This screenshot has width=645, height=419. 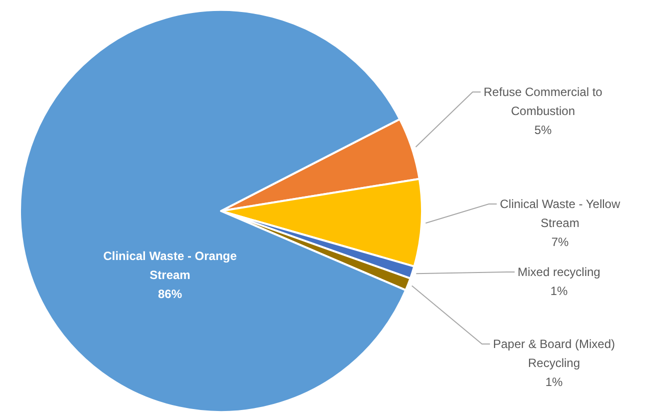 What do you see at coordinates (543, 130) in the screenshot?
I see `data-label: 5%` at bounding box center [543, 130].